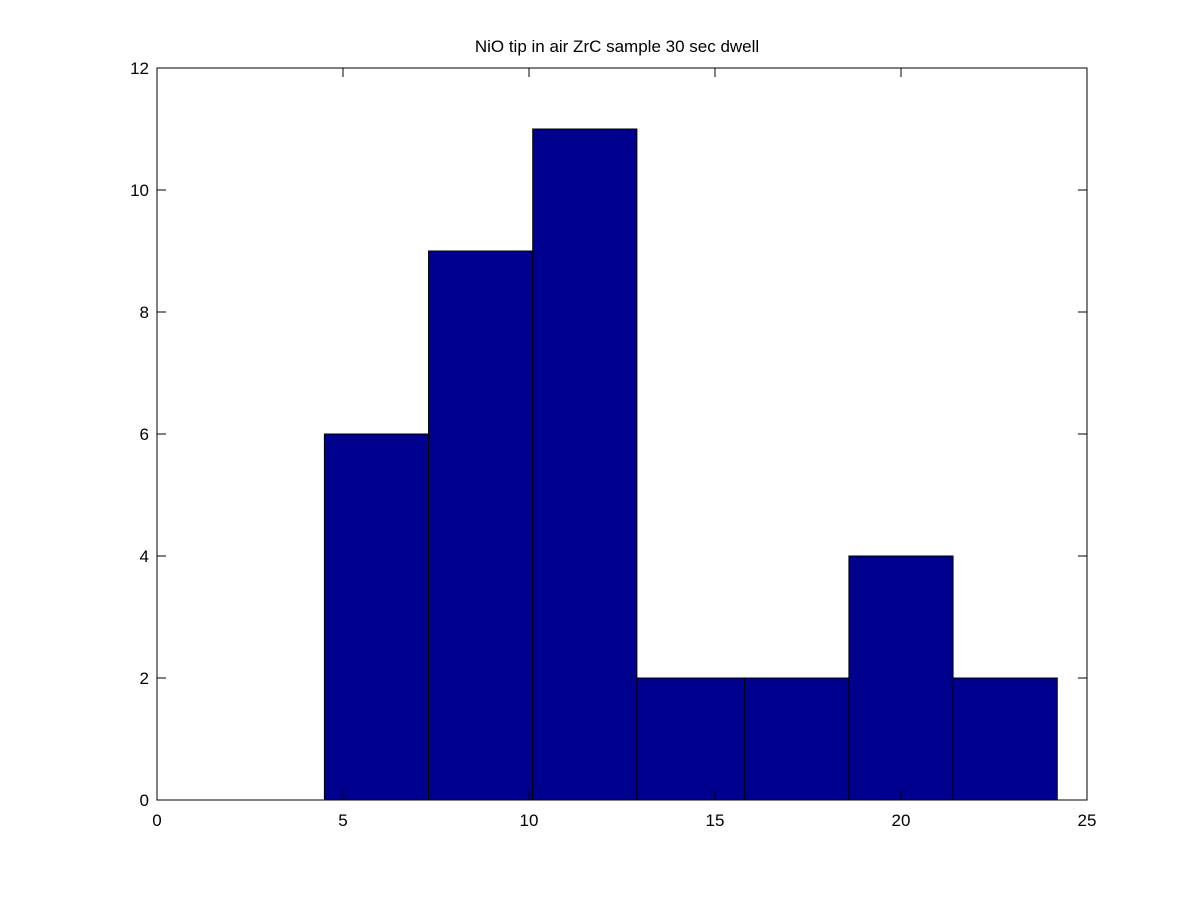 The width and height of the screenshot is (1201, 900). Describe the element at coordinates (139, 68) in the screenshot. I see `y-tick-label: 12` at that location.